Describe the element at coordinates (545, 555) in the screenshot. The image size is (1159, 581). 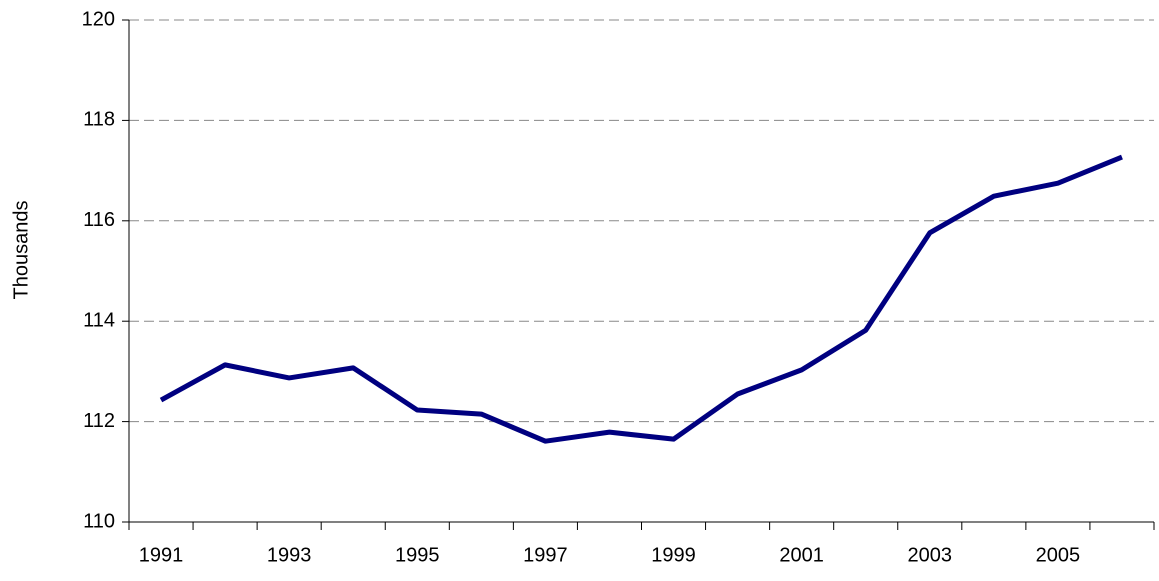
I see `x-tick-label: 1997` at that location.